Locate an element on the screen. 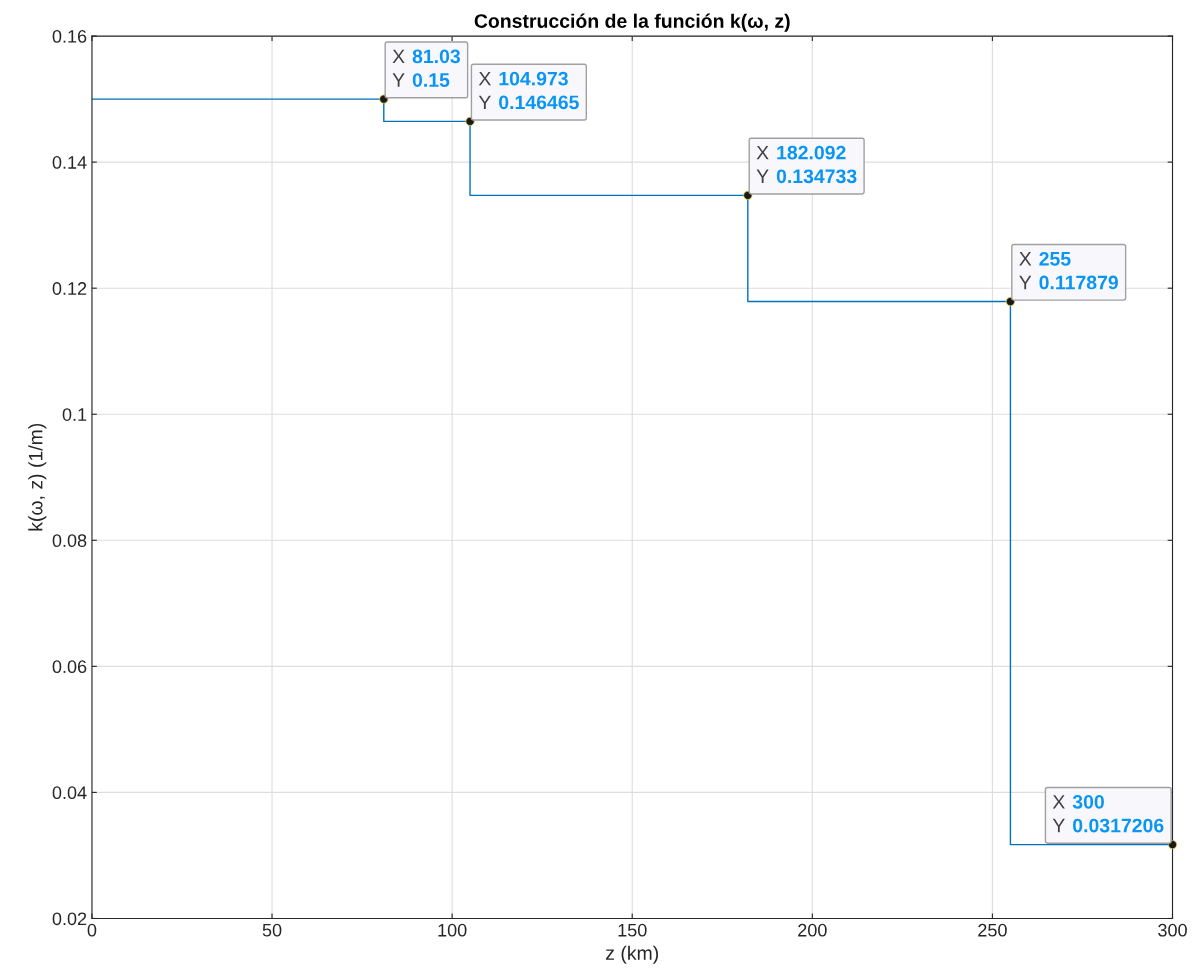 The width and height of the screenshot is (1194, 975). x-tick-label: 50 is located at coordinates (272, 930).